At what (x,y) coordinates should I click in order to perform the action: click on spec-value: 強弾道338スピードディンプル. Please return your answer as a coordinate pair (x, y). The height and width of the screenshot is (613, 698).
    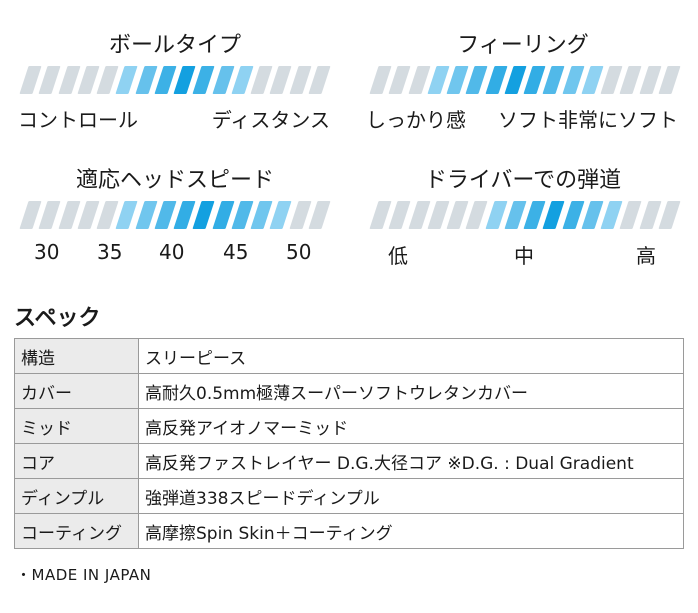
    Looking at the image, I should click on (411, 496).